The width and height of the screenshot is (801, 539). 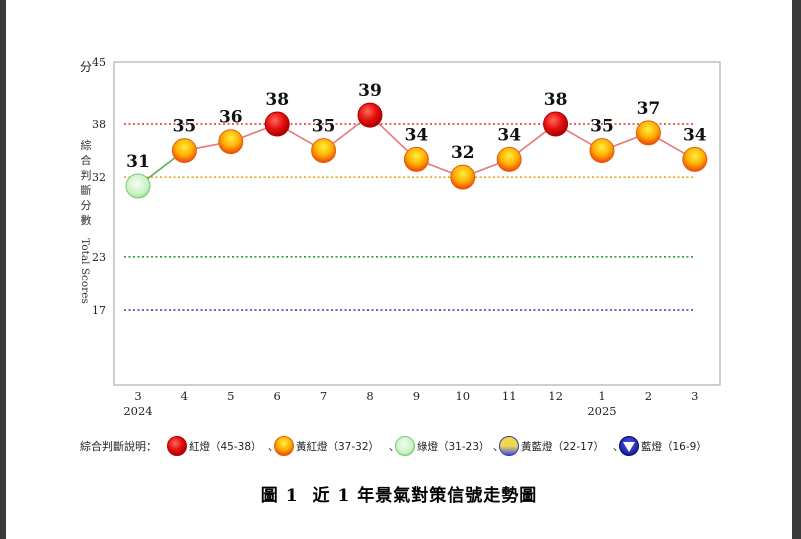 I want to click on legend-item-label: 藍燈（16-9）, so click(x=674, y=446).